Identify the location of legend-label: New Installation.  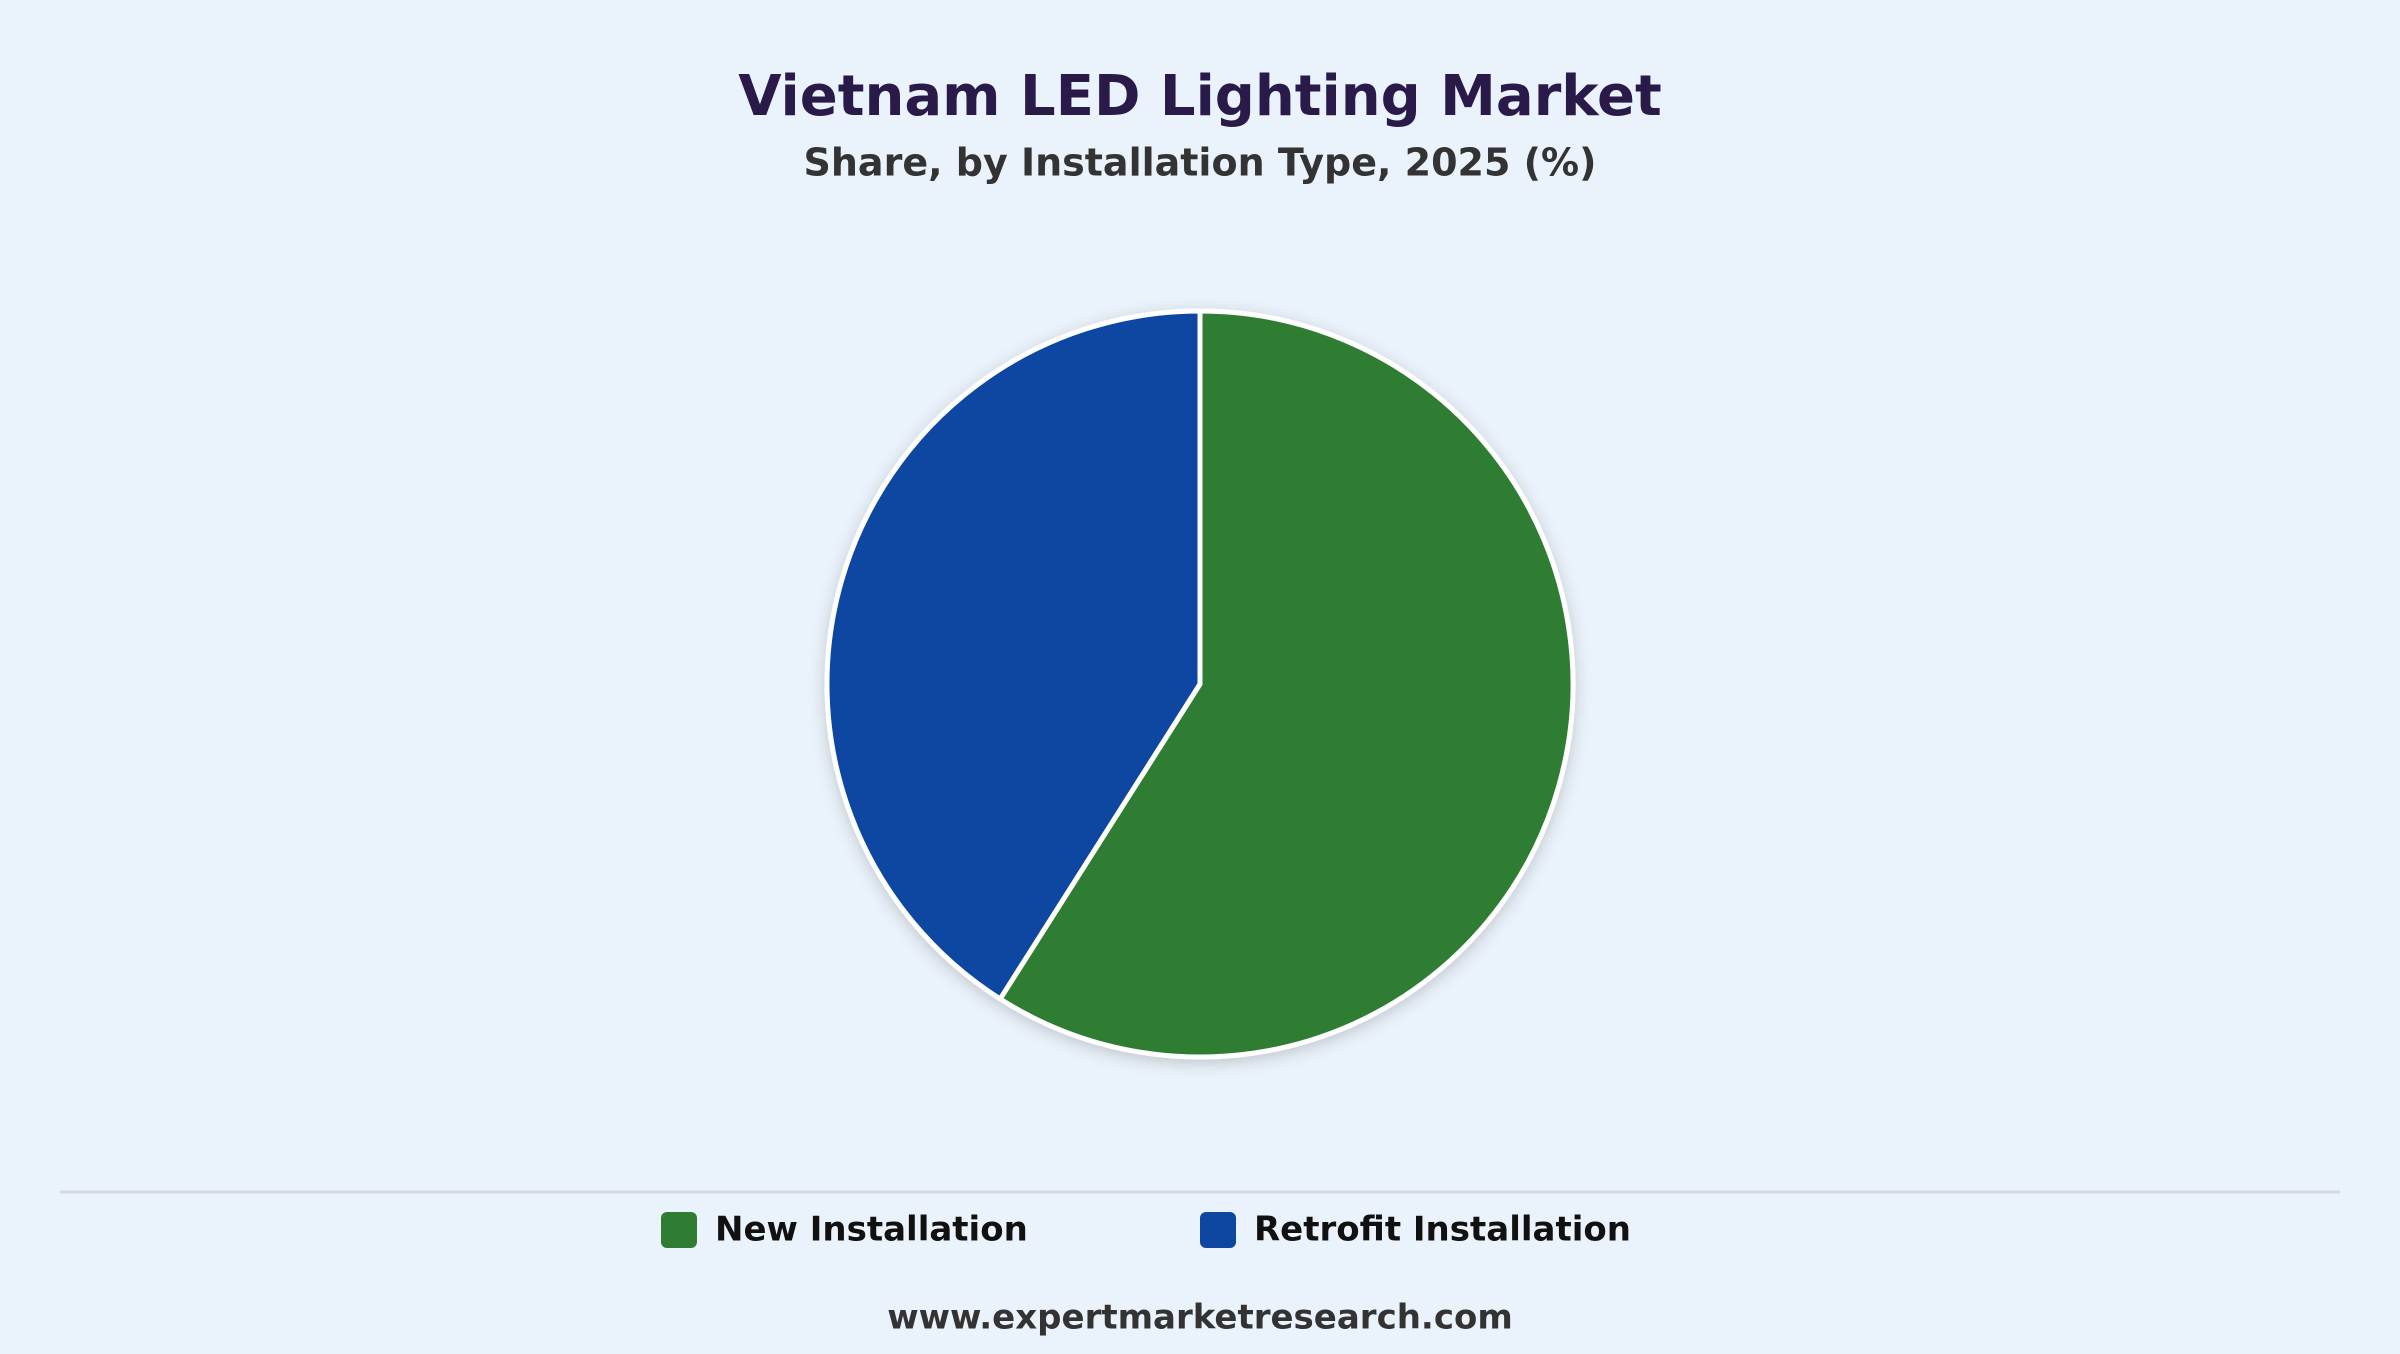
(871, 1230).